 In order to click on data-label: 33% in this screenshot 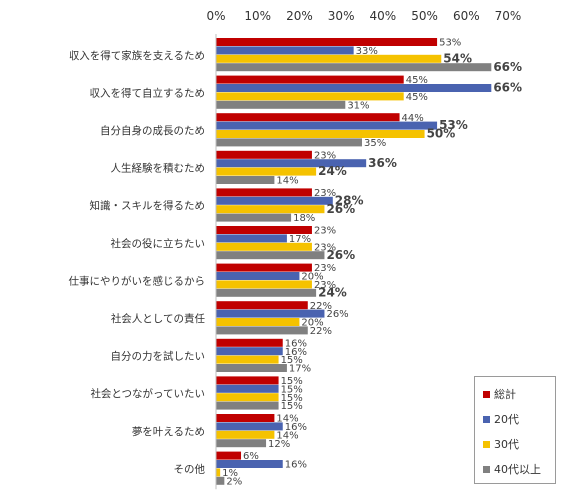, I will do `click(367, 51)`.